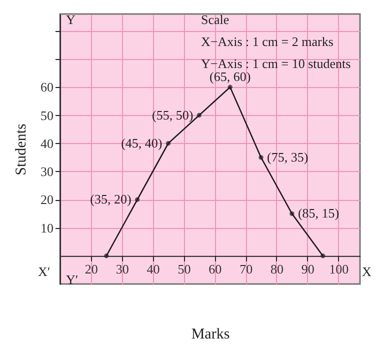 The width and height of the screenshot is (390, 345). What do you see at coordinates (72, 279) in the screenshot?
I see `annotation: Y′` at bounding box center [72, 279].